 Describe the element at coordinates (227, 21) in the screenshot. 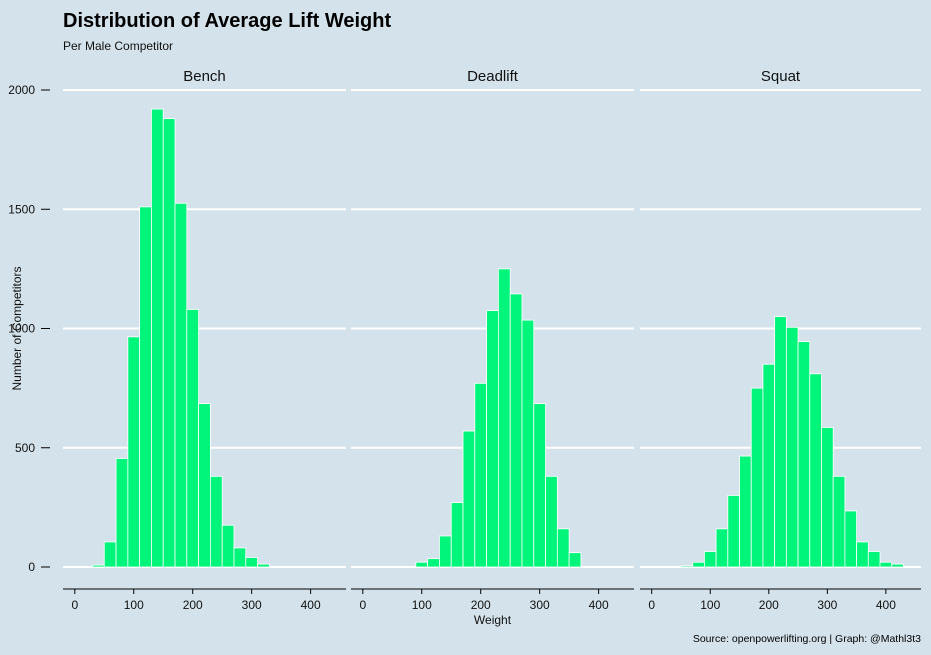

I see `chart-title: Distribution of Average Lift Weight` at that location.